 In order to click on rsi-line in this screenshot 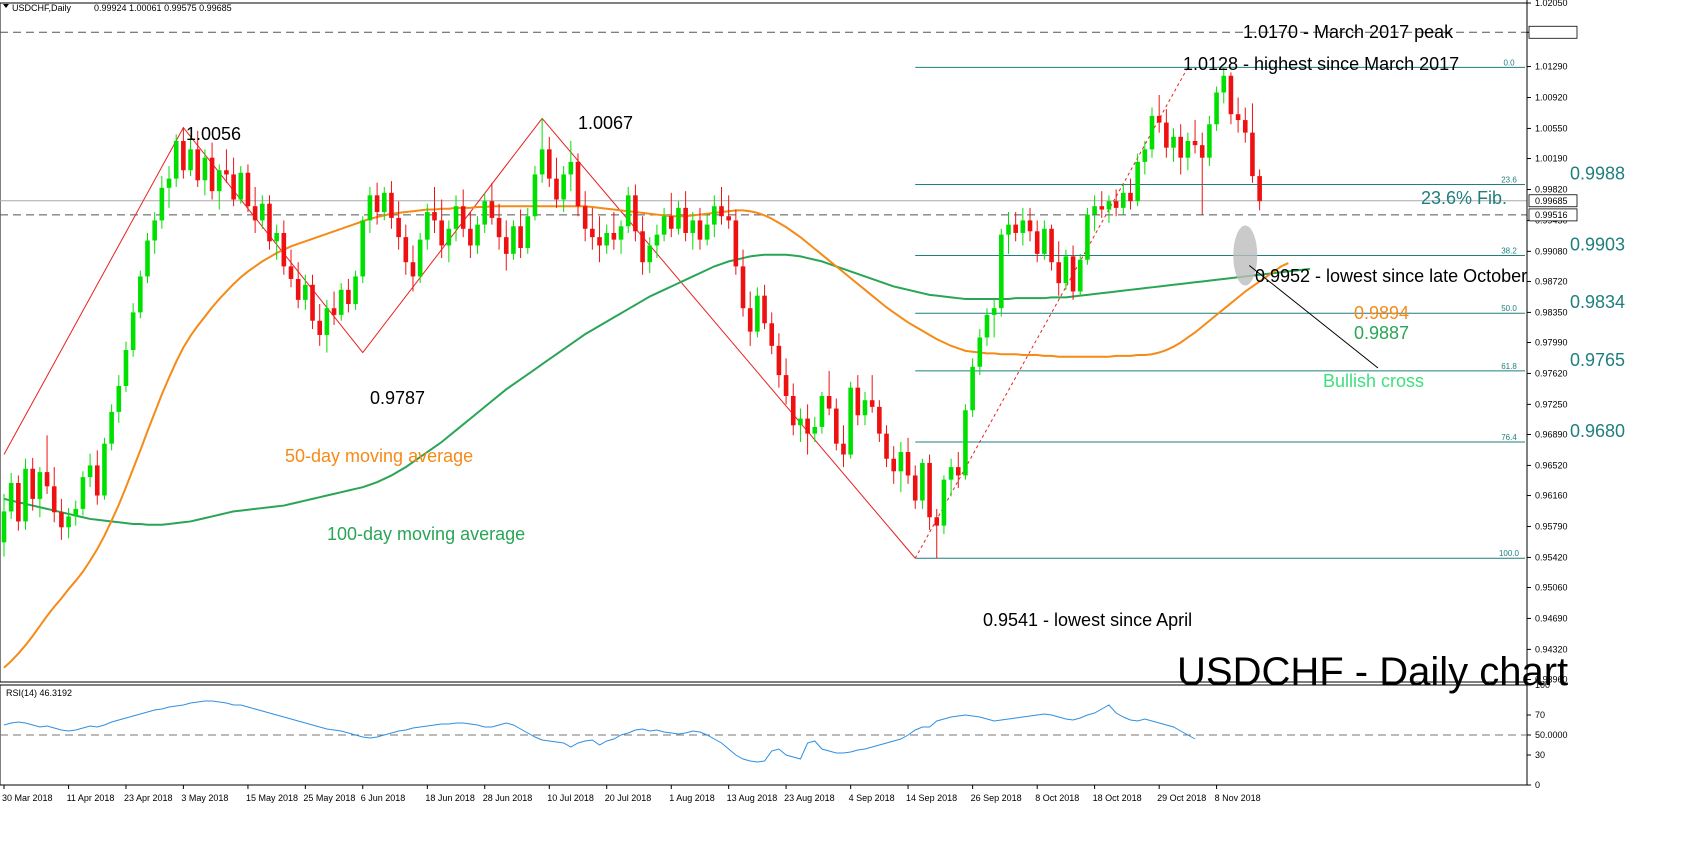, I will do `click(599, 731)`.